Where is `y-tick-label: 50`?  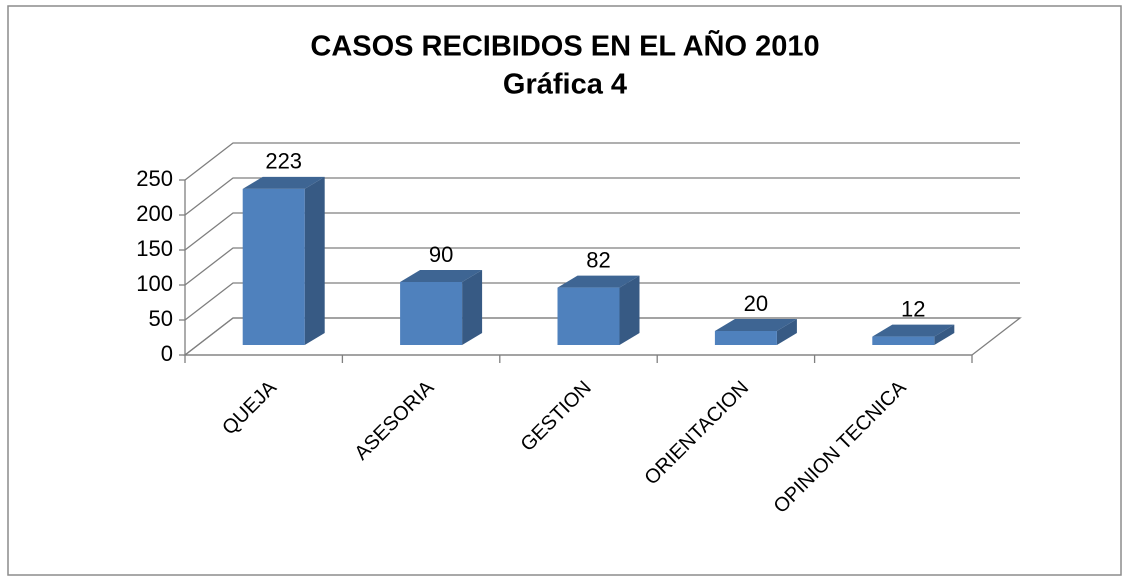
y-tick-label: 50 is located at coordinates (161, 318).